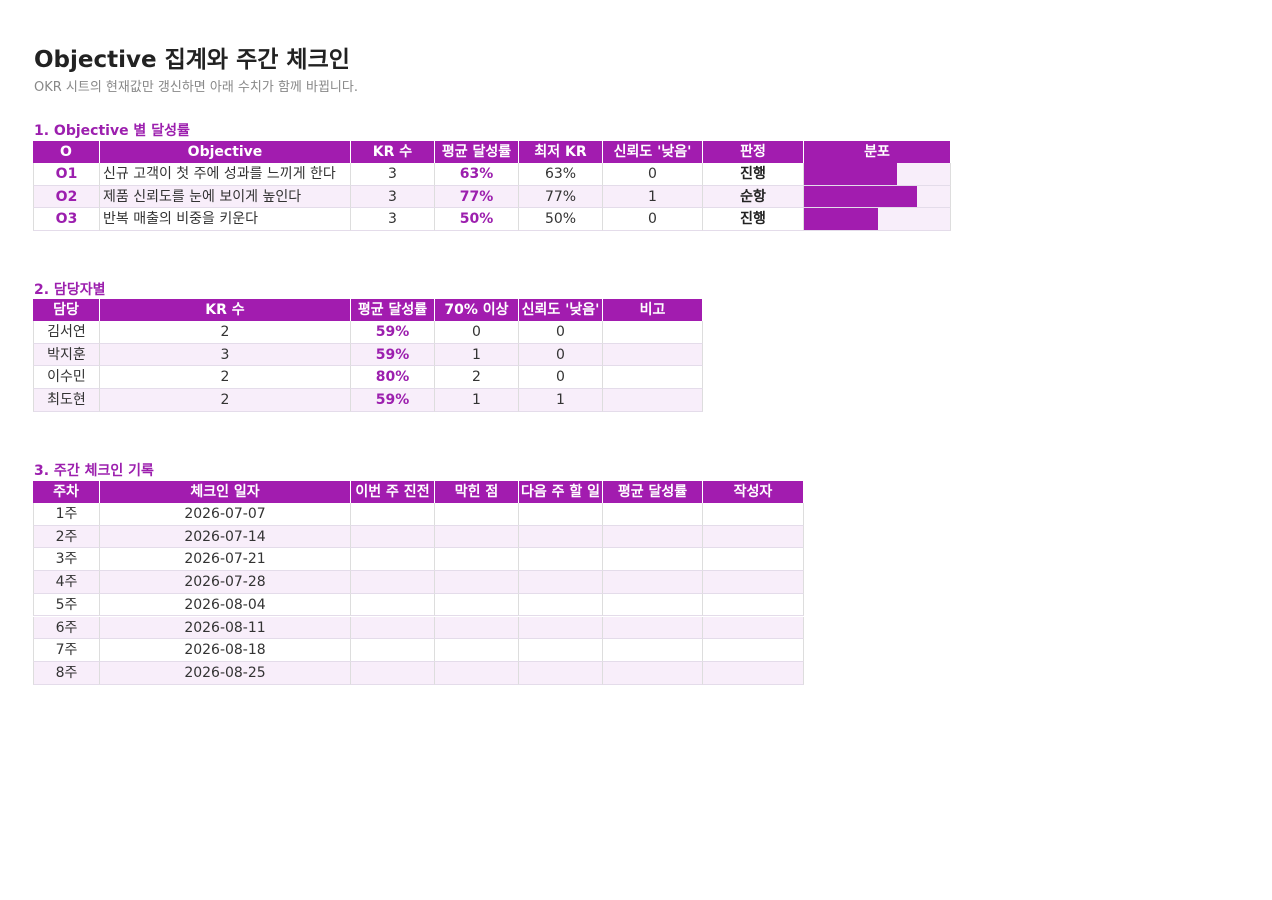  I want to click on avg-rate: 63%, so click(477, 174).